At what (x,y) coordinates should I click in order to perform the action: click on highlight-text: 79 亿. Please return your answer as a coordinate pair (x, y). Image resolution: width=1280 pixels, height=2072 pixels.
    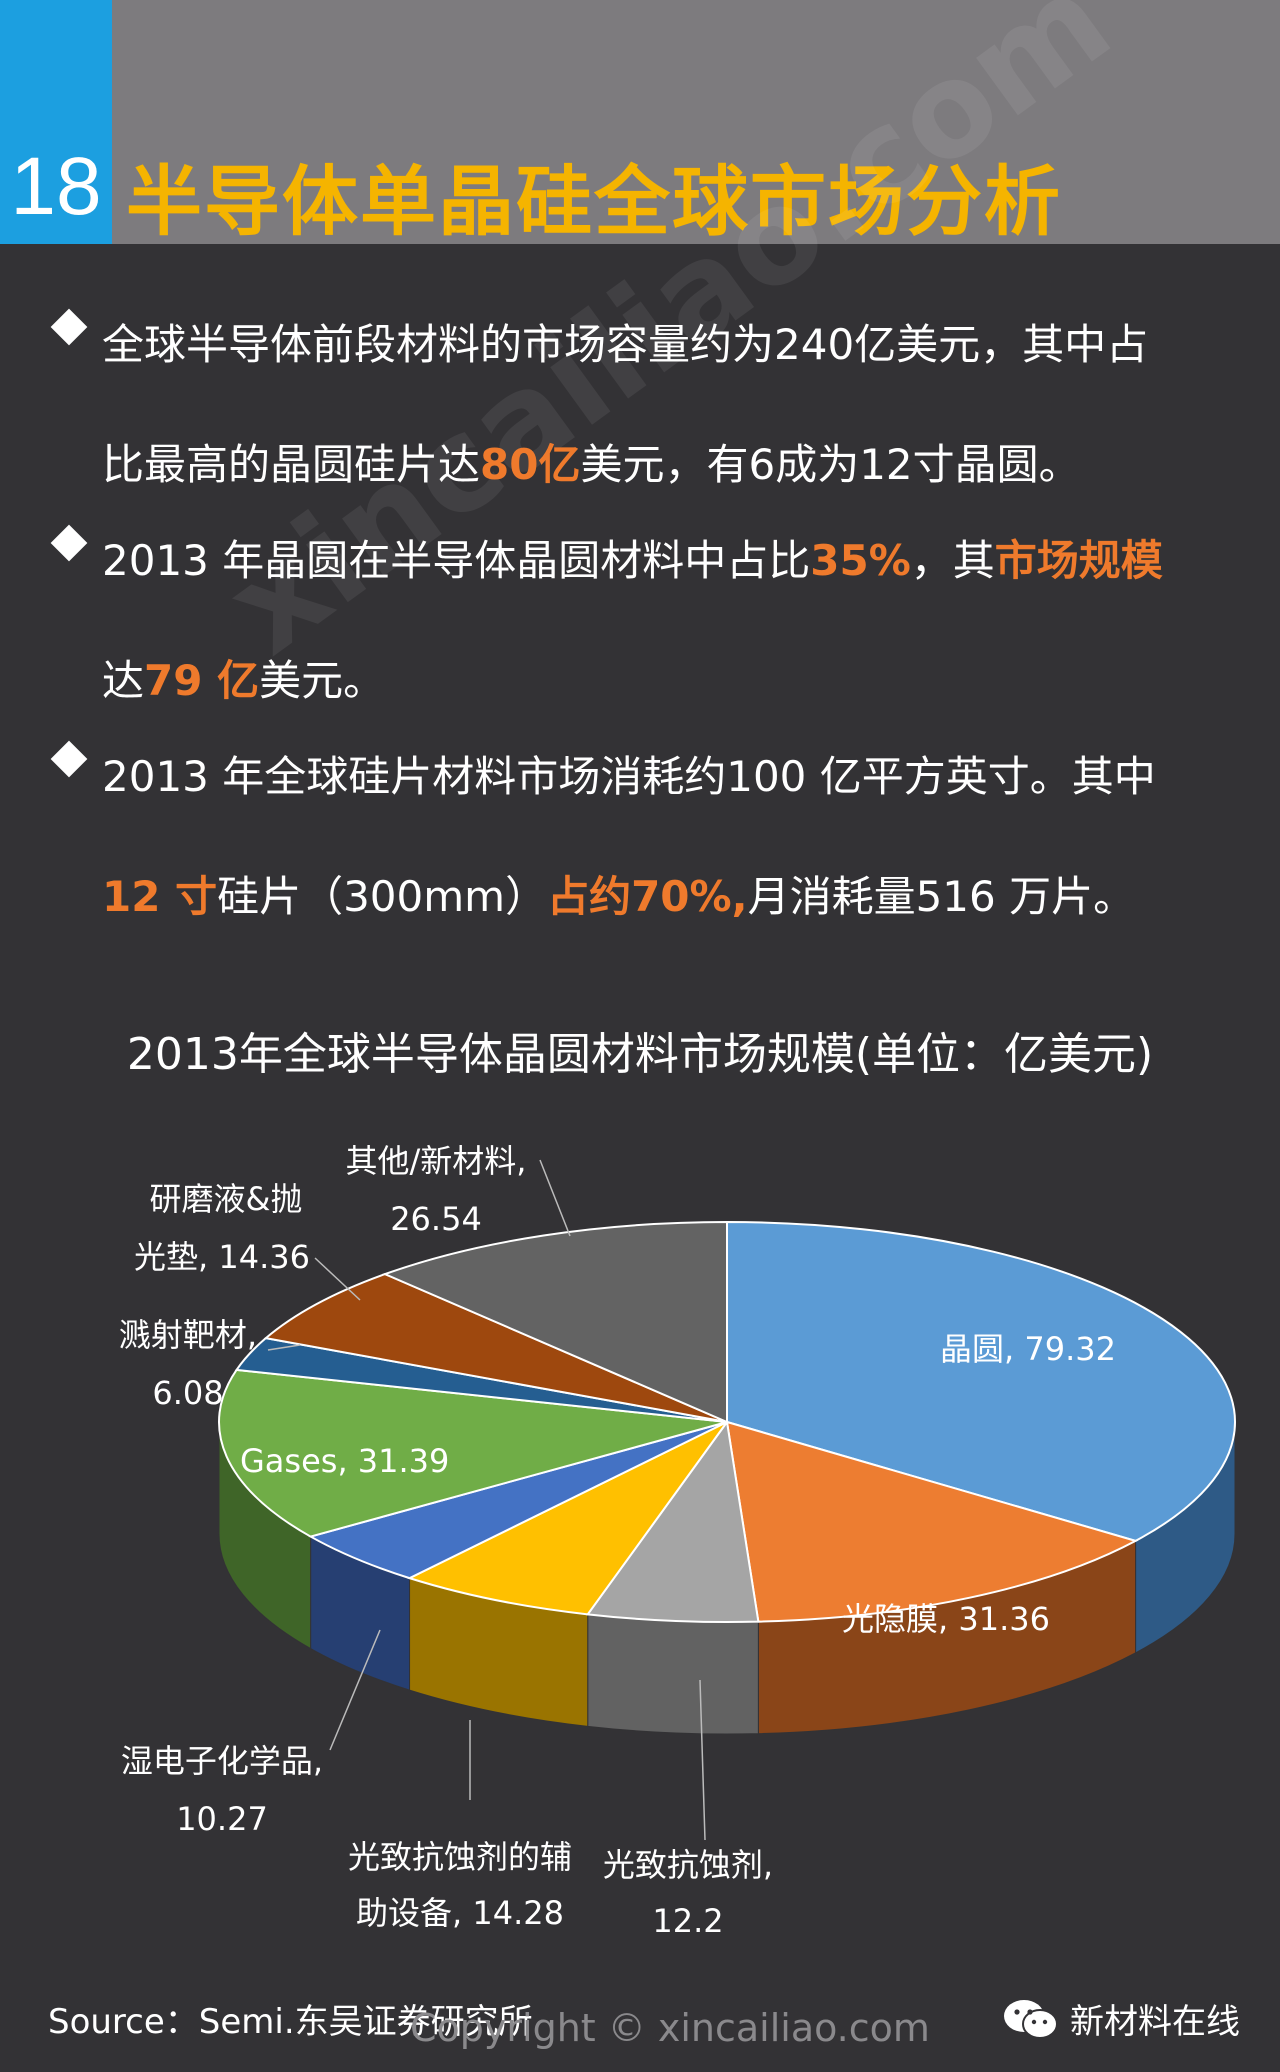
    Looking at the image, I should click on (202, 680).